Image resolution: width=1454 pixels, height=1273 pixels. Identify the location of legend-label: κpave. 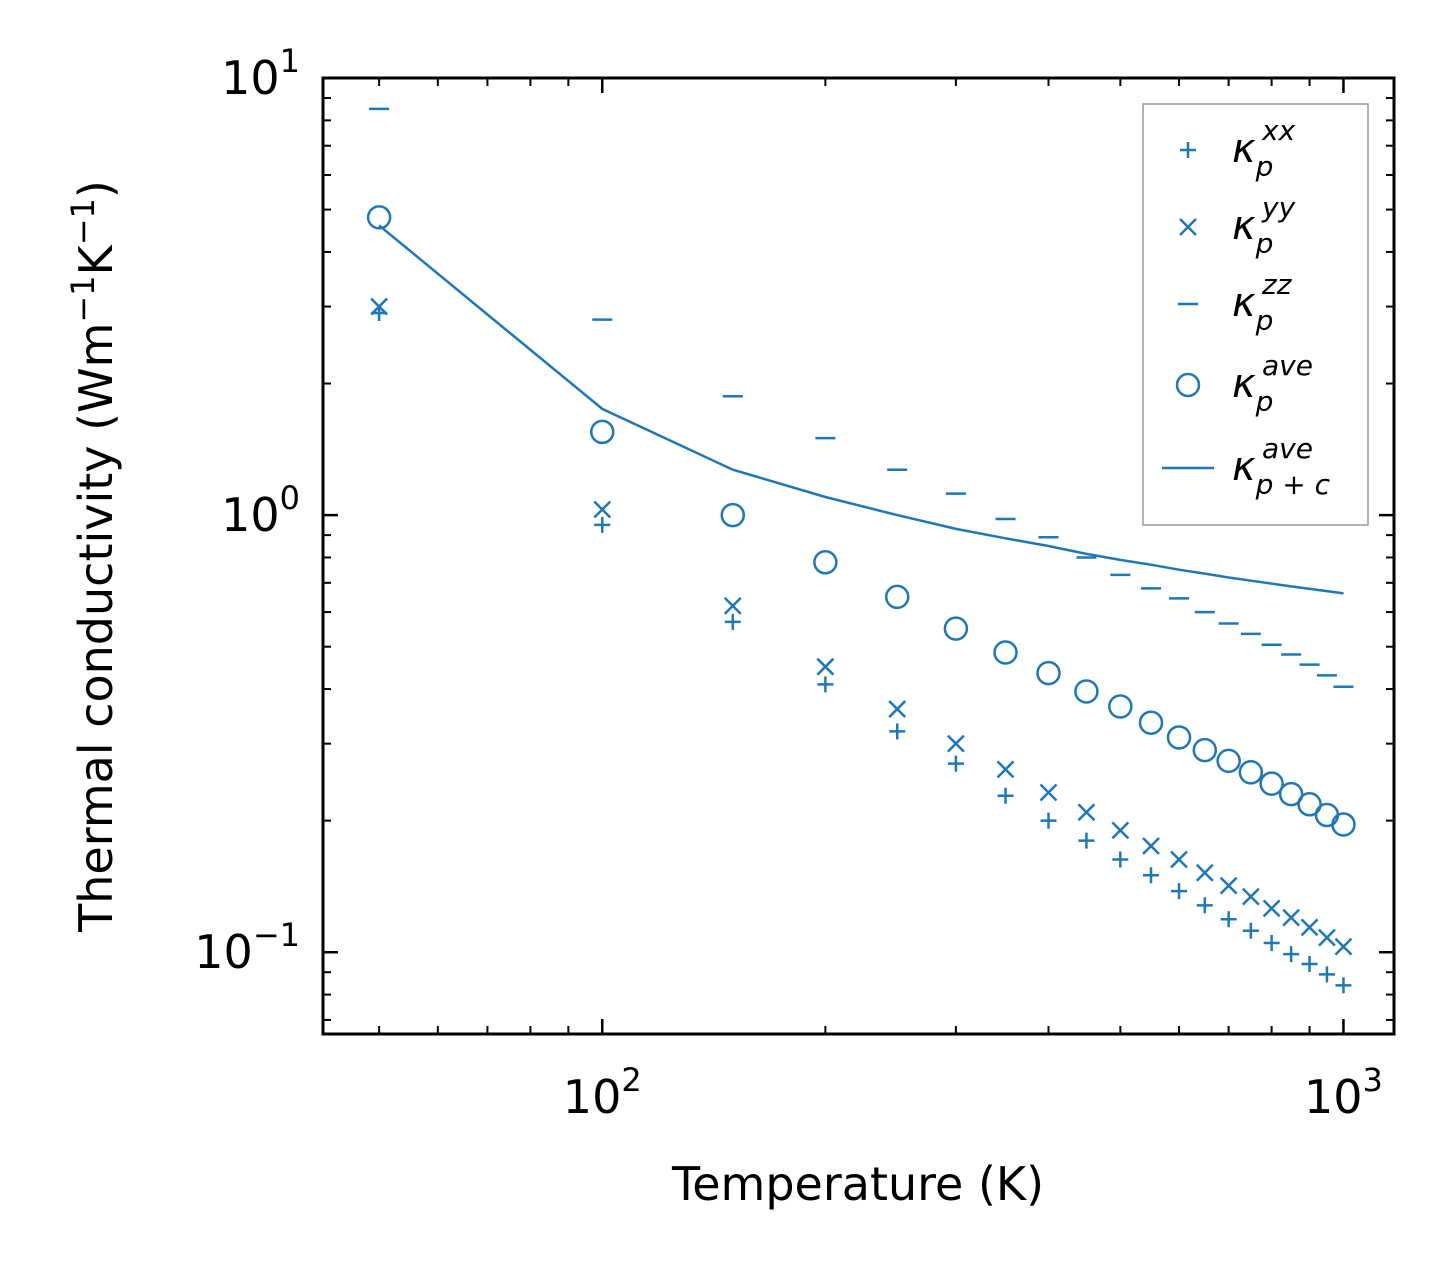
(1272, 383).